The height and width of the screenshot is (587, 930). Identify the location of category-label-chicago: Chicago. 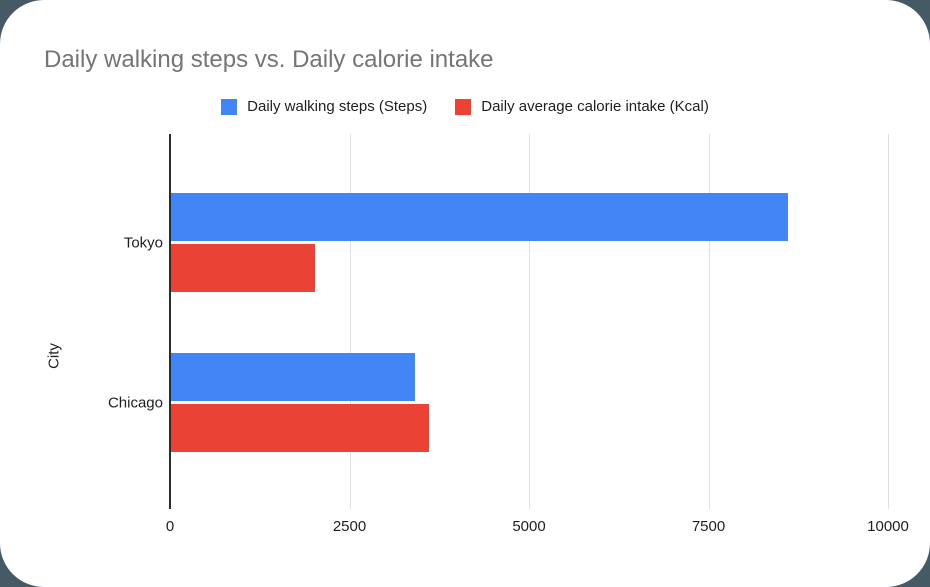
(135, 402).